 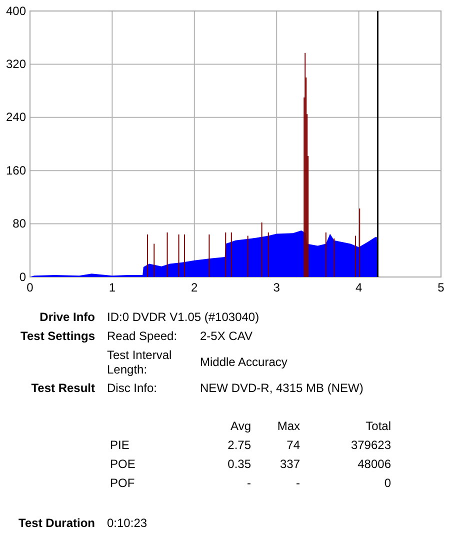 What do you see at coordinates (16, 11) in the screenshot?
I see `y-tick-label: 400` at bounding box center [16, 11].